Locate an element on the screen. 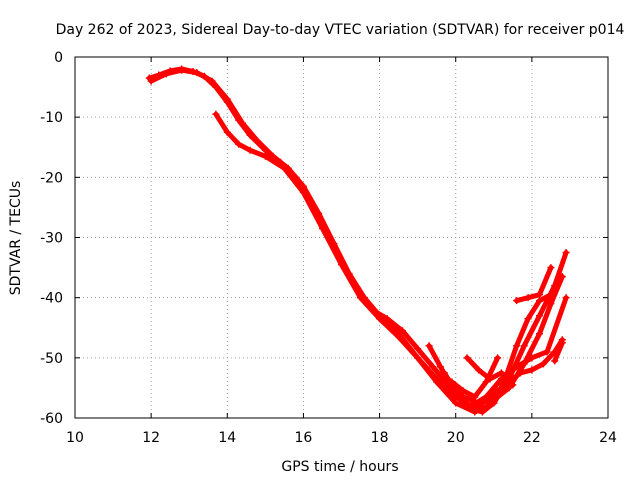 This screenshot has width=640, height=480. x-tick-label: 14 is located at coordinates (227, 438).